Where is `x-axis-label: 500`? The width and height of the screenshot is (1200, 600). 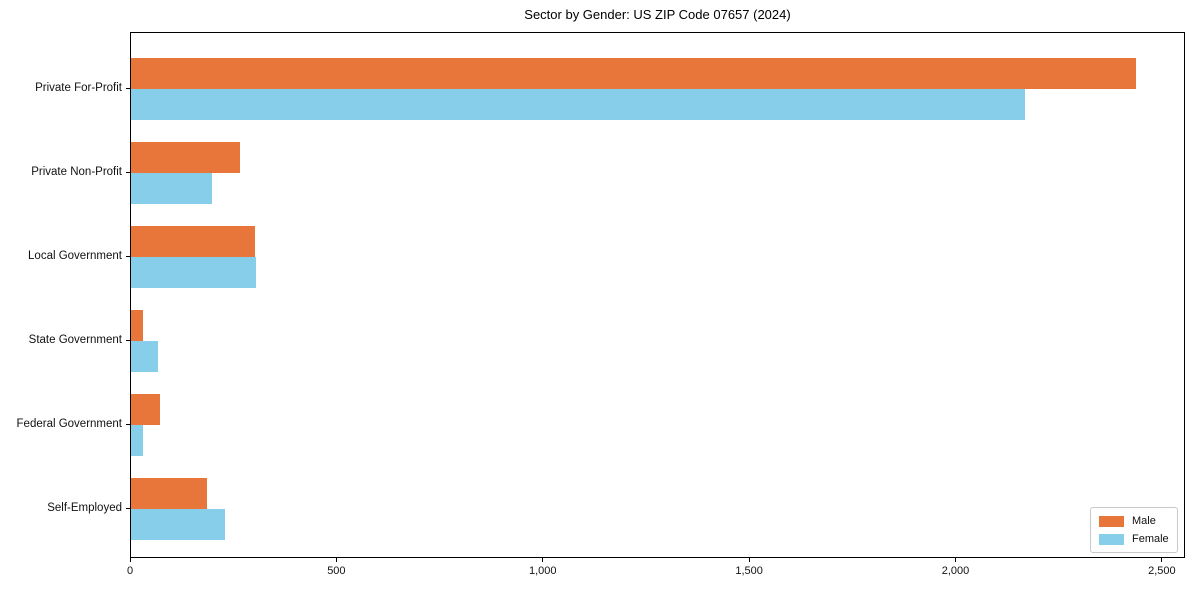 x-axis-label: 500 is located at coordinates (336, 571).